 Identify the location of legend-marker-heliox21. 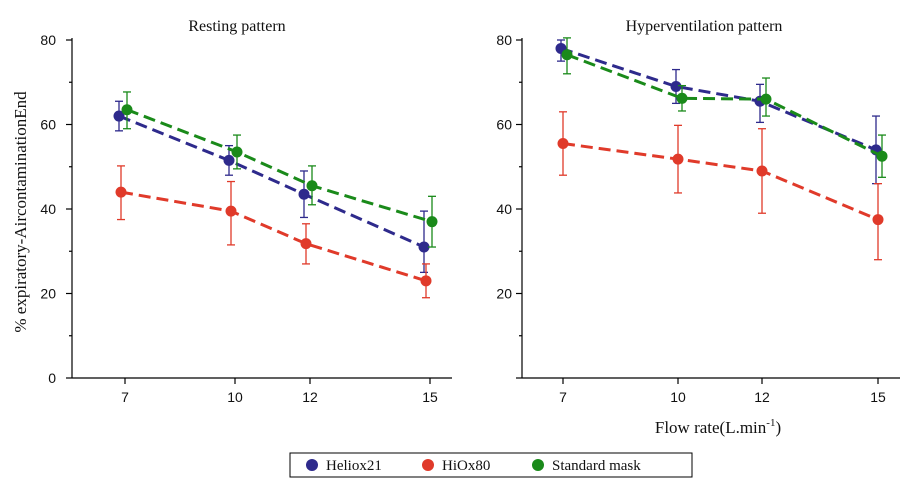
(312, 465).